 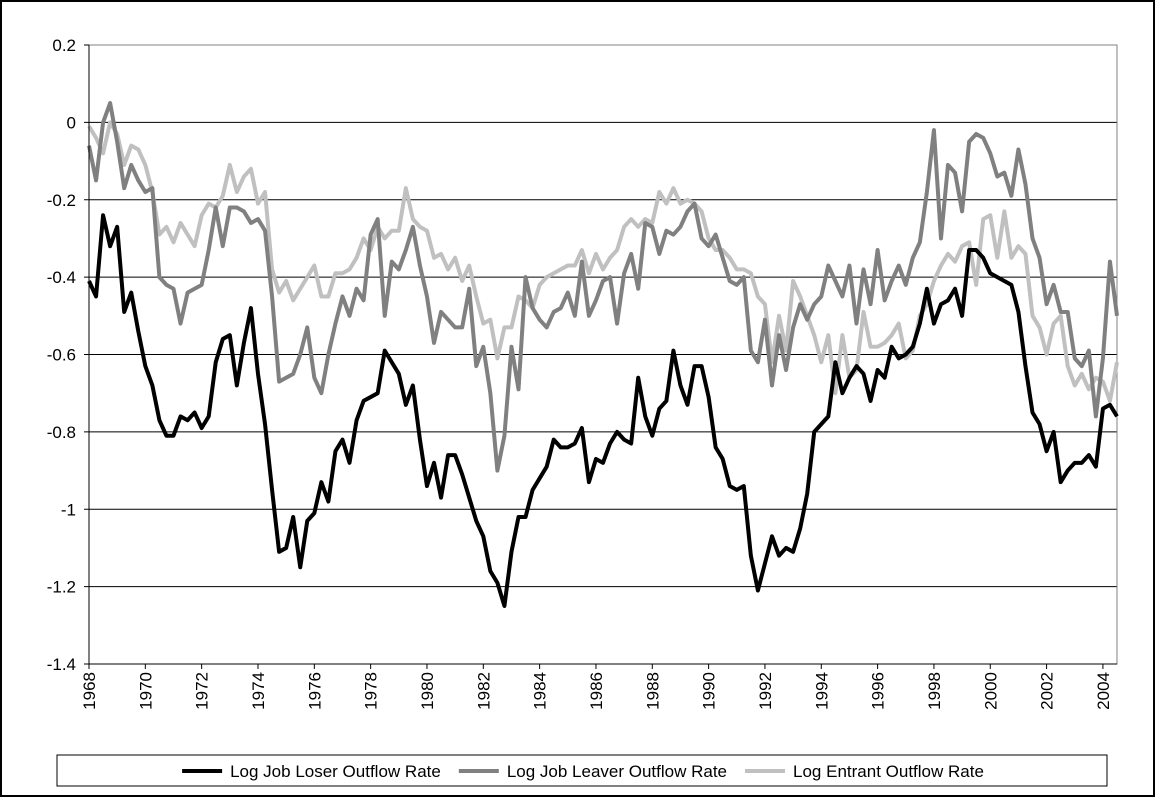 What do you see at coordinates (483, 691) in the screenshot?
I see `x-tick-label: 1982` at bounding box center [483, 691].